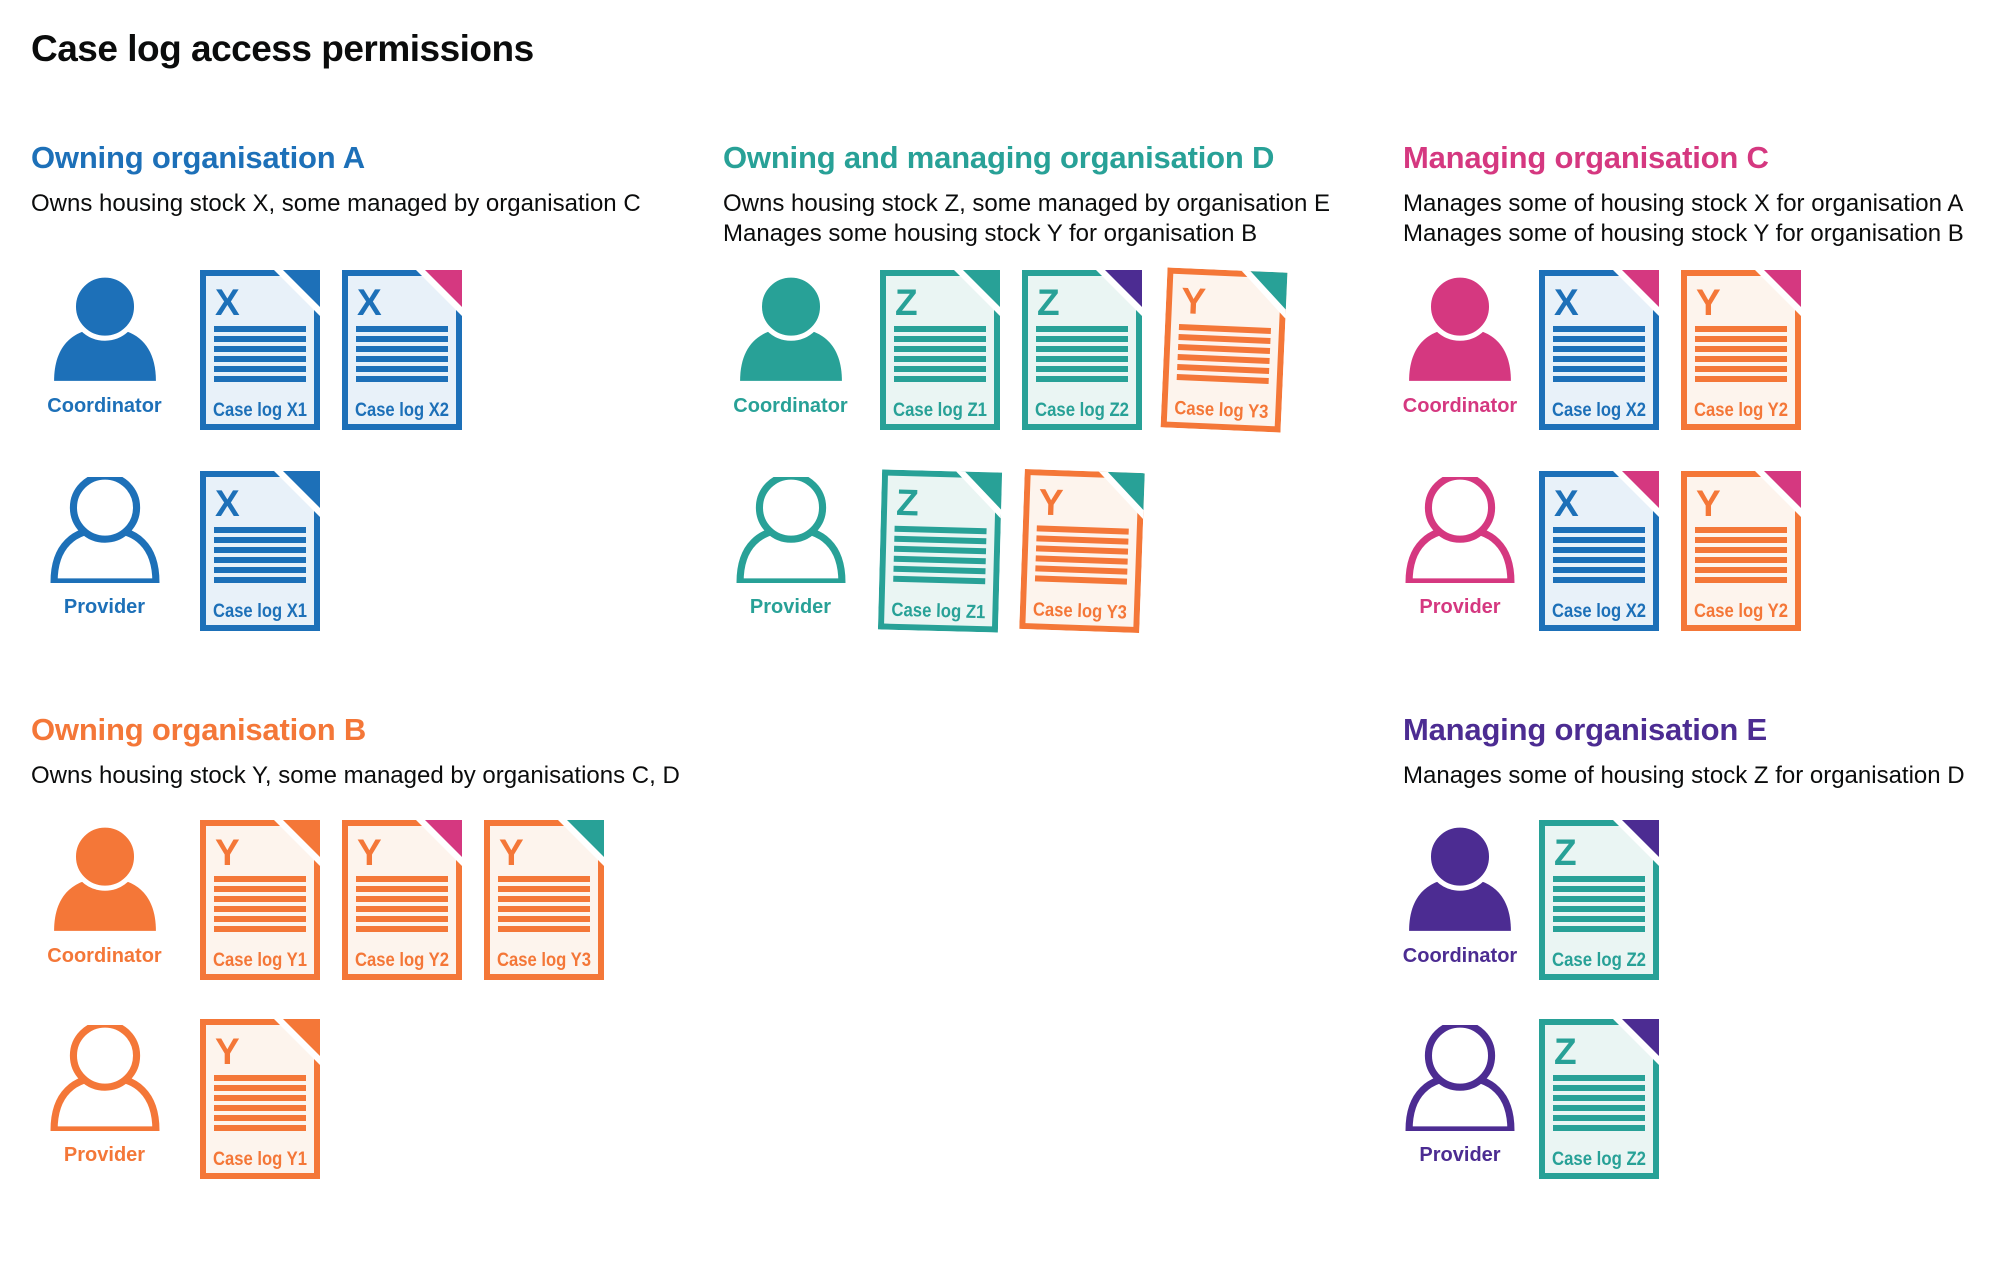  I want to click on page-title: Case log access permissions, so click(282, 48).